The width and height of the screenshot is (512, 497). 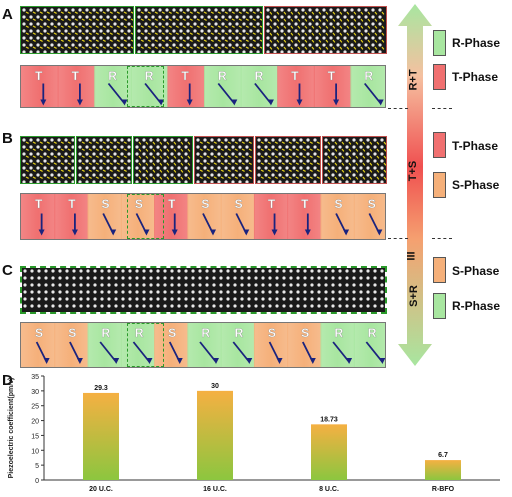 I want to click on panel-b-letter: B, so click(x=7, y=138).